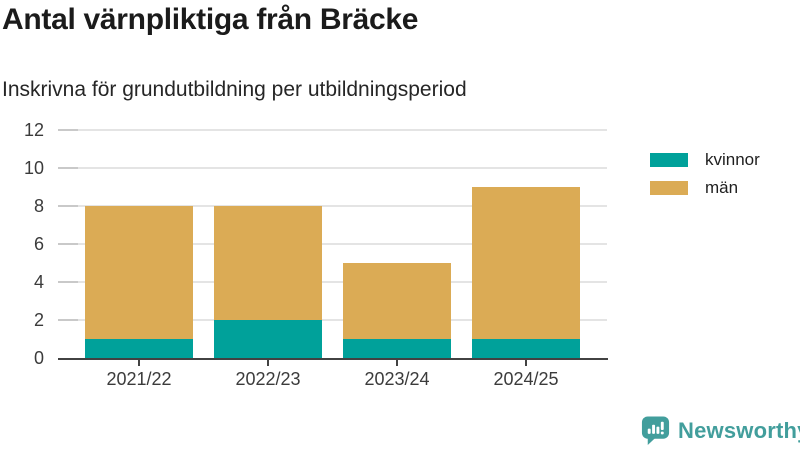  What do you see at coordinates (655, 431) in the screenshot?
I see `newsworthy-logo-icon` at bounding box center [655, 431].